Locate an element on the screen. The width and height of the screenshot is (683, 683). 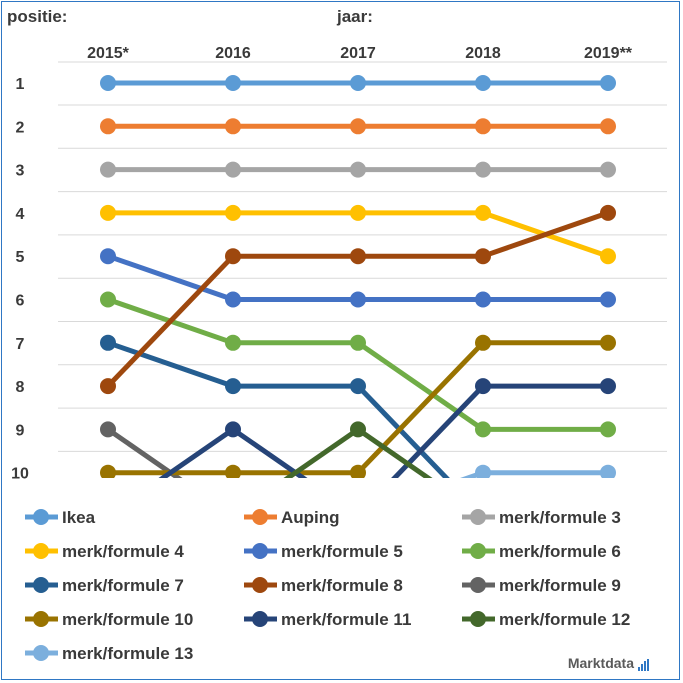
y-tick-label: 5 is located at coordinates (20, 257).